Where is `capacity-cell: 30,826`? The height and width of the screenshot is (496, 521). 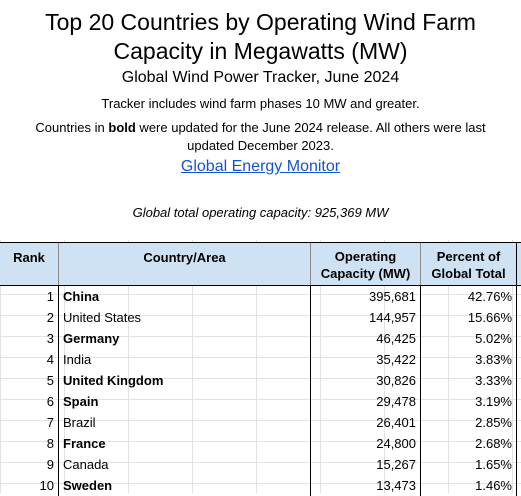 capacity-cell: 30,826 is located at coordinates (365, 380).